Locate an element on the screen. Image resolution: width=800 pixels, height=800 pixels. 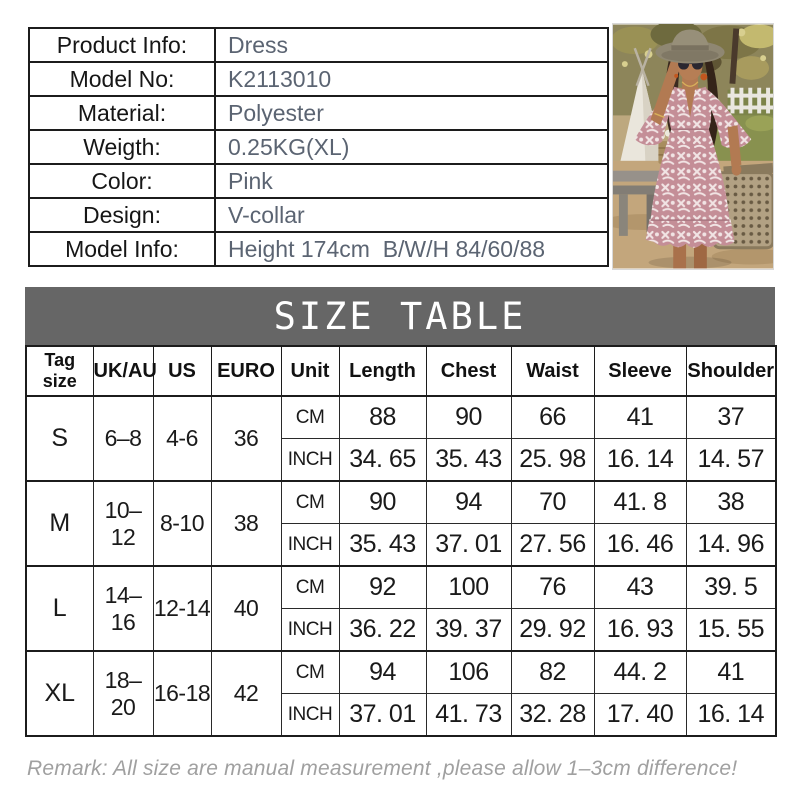
size-row-l-inch: INCH 36. 22 39. 37 29. 92 16. 93 15. 55 is located at coordinates (401, 630).